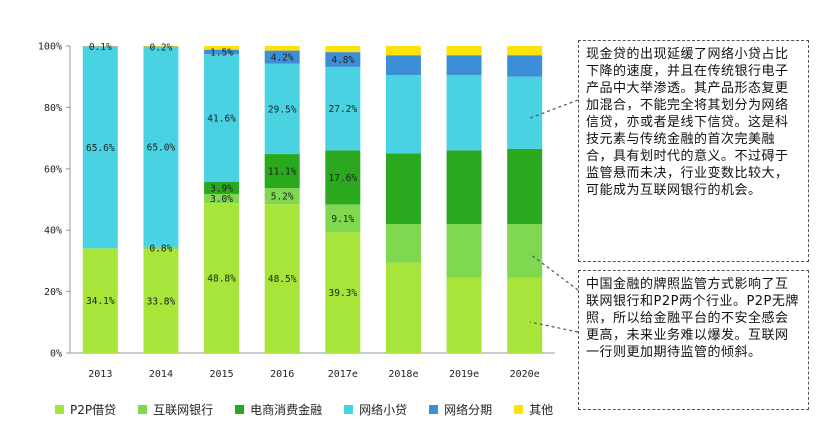  I want to click on data-label: 4.2%, so click(282, 58).